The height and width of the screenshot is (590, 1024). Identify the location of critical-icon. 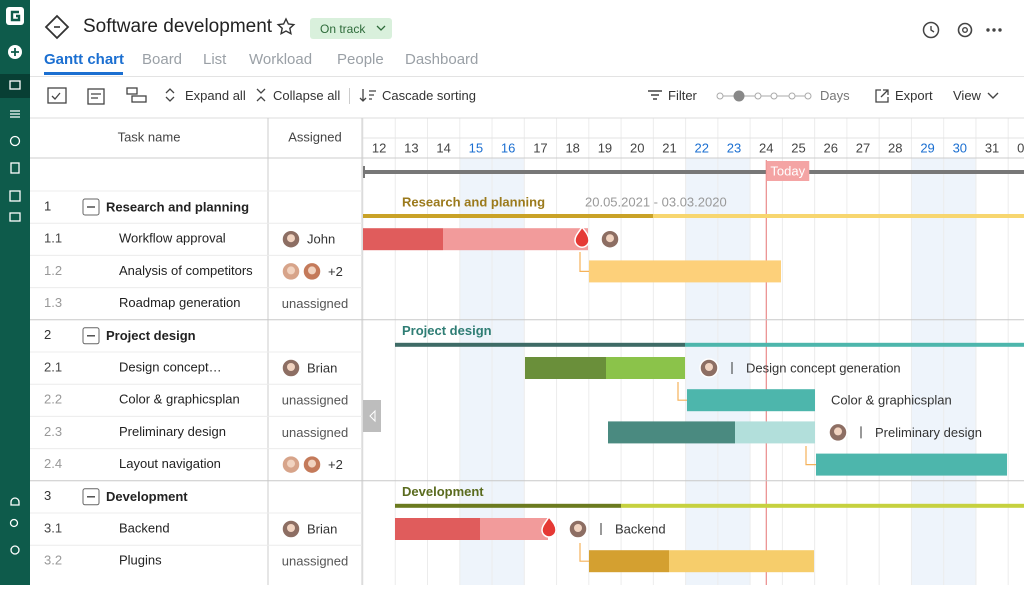
(549, 526).